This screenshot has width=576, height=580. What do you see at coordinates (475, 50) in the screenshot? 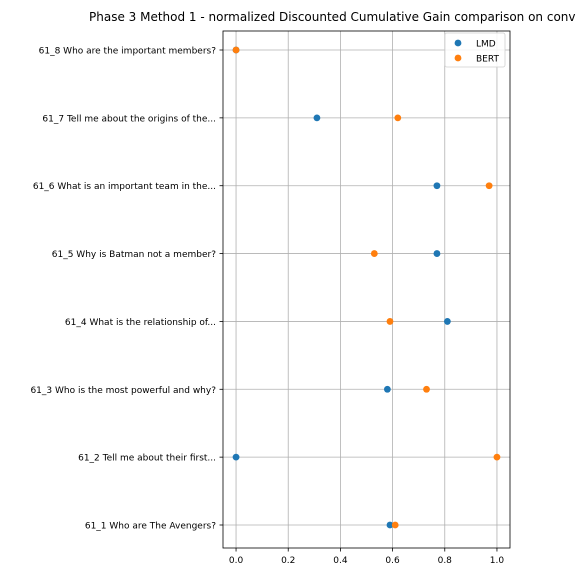
I see `legend: LMD BERT` at bounding box center [475, 50].